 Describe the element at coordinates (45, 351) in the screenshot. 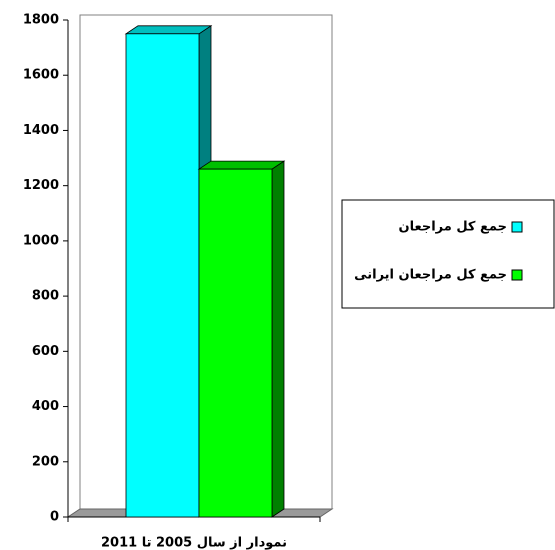

I see `y-tick-label: 600` at that location.